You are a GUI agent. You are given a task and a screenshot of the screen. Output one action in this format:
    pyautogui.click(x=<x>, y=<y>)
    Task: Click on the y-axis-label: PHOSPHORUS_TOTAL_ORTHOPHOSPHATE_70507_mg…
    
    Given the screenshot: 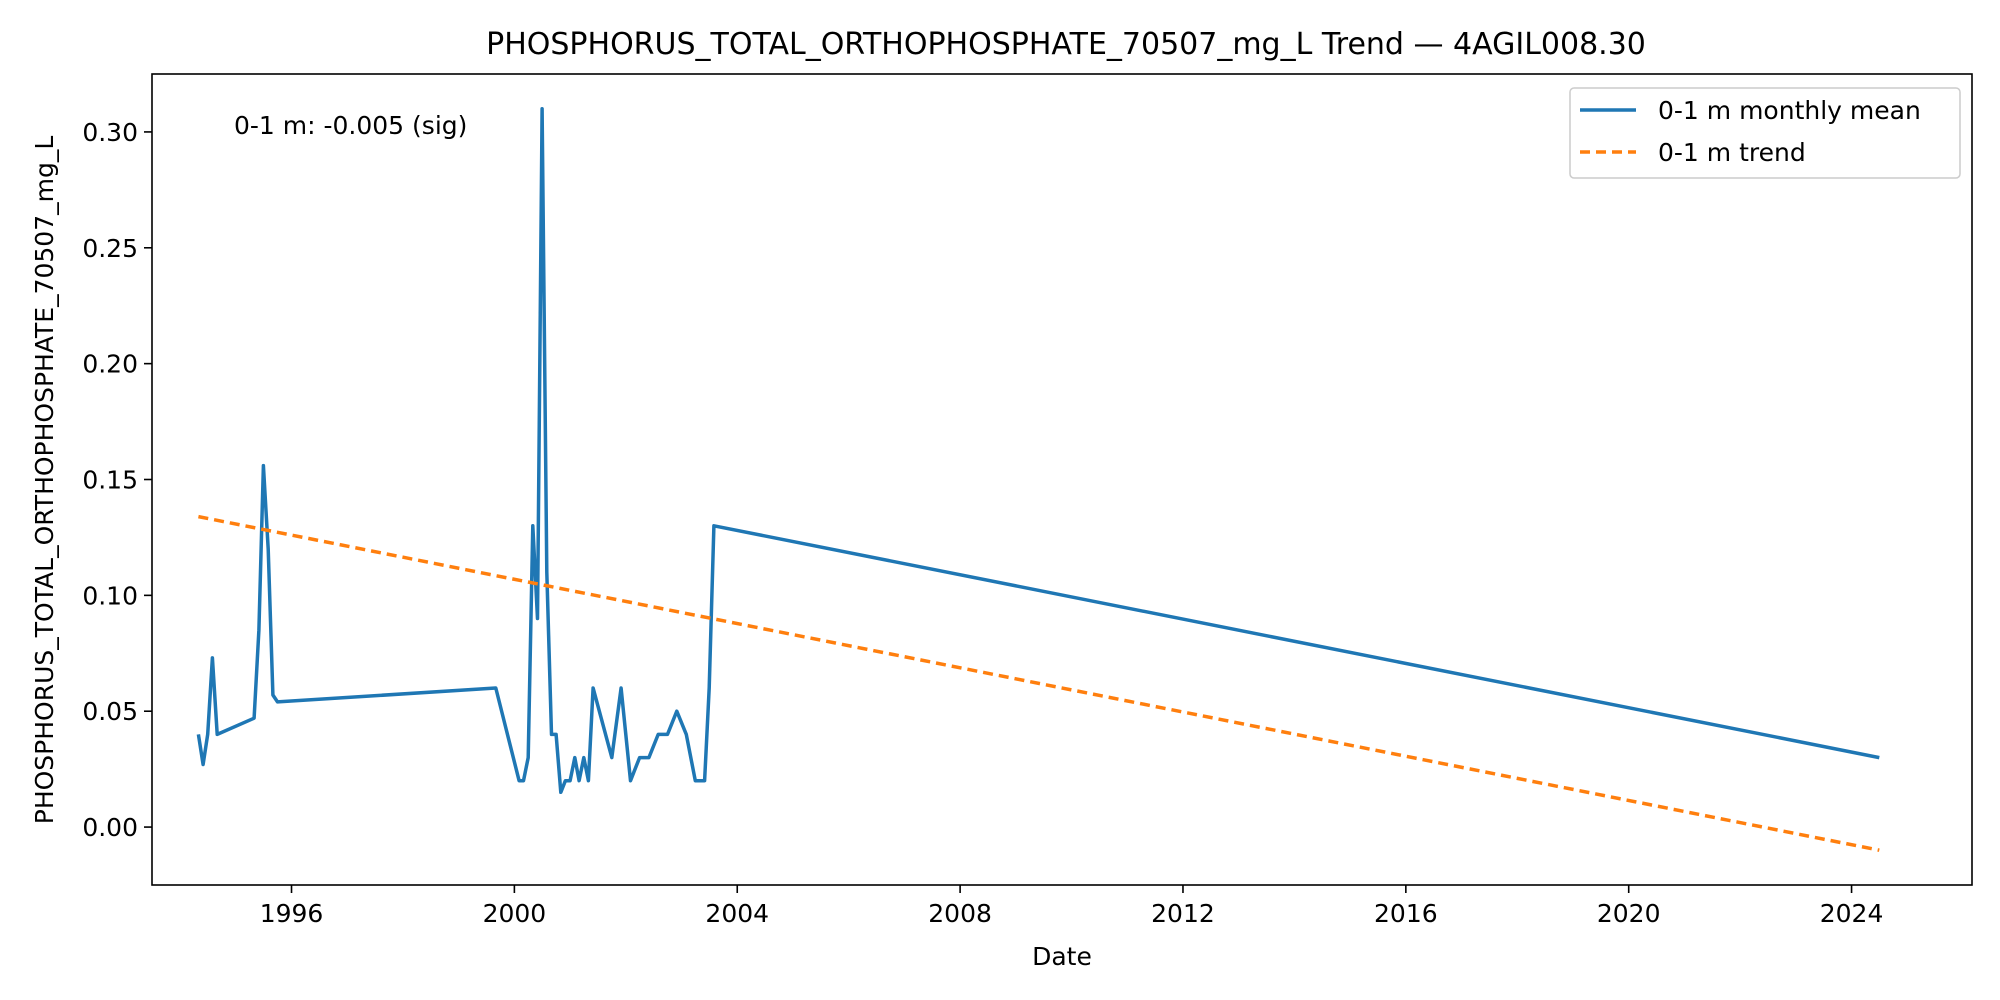 What is the action you would take?
    pyautogui.click(x=44, y=480)
    